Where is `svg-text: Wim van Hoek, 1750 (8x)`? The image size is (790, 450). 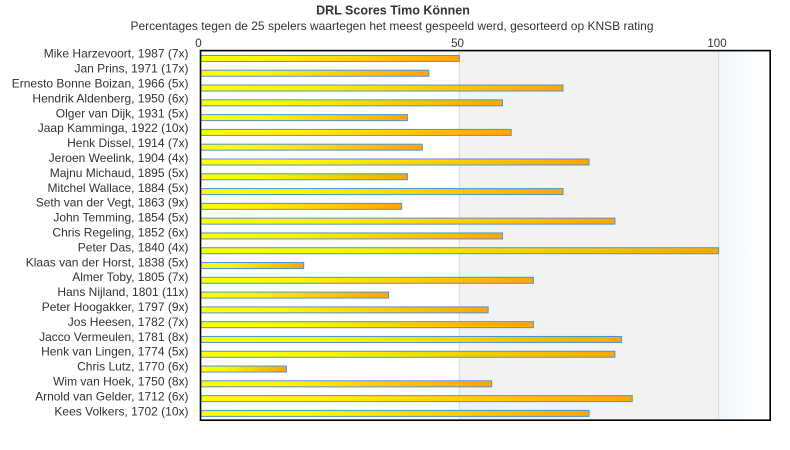
svg-text: Wim van Hoek, 1750 (8x) is located at coordinates (120, 382).